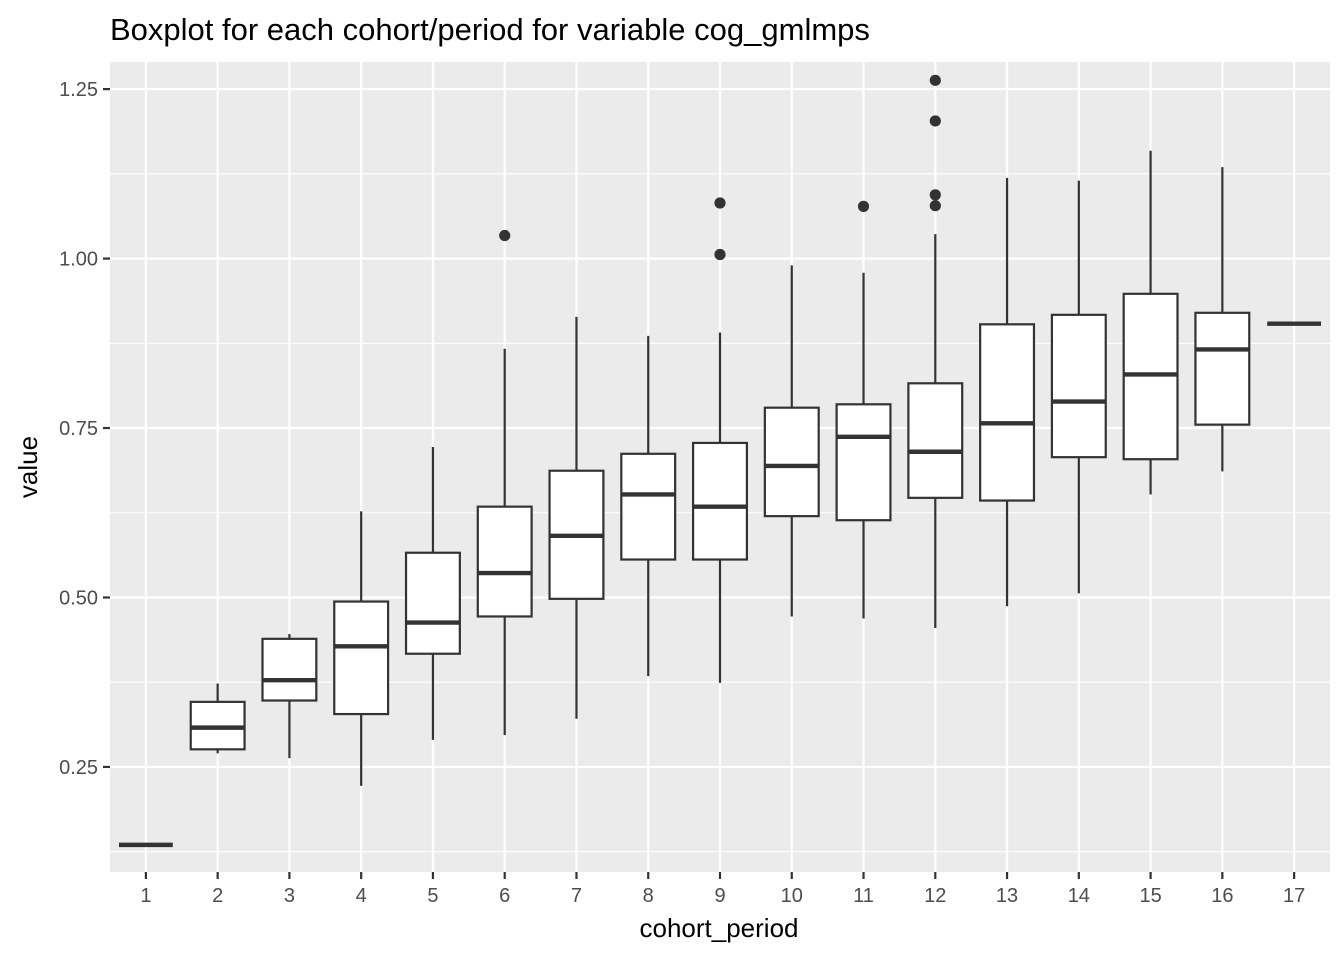 The image size is (1344, 960). I want to click on x-tick-label: 10, so click(792, 896).